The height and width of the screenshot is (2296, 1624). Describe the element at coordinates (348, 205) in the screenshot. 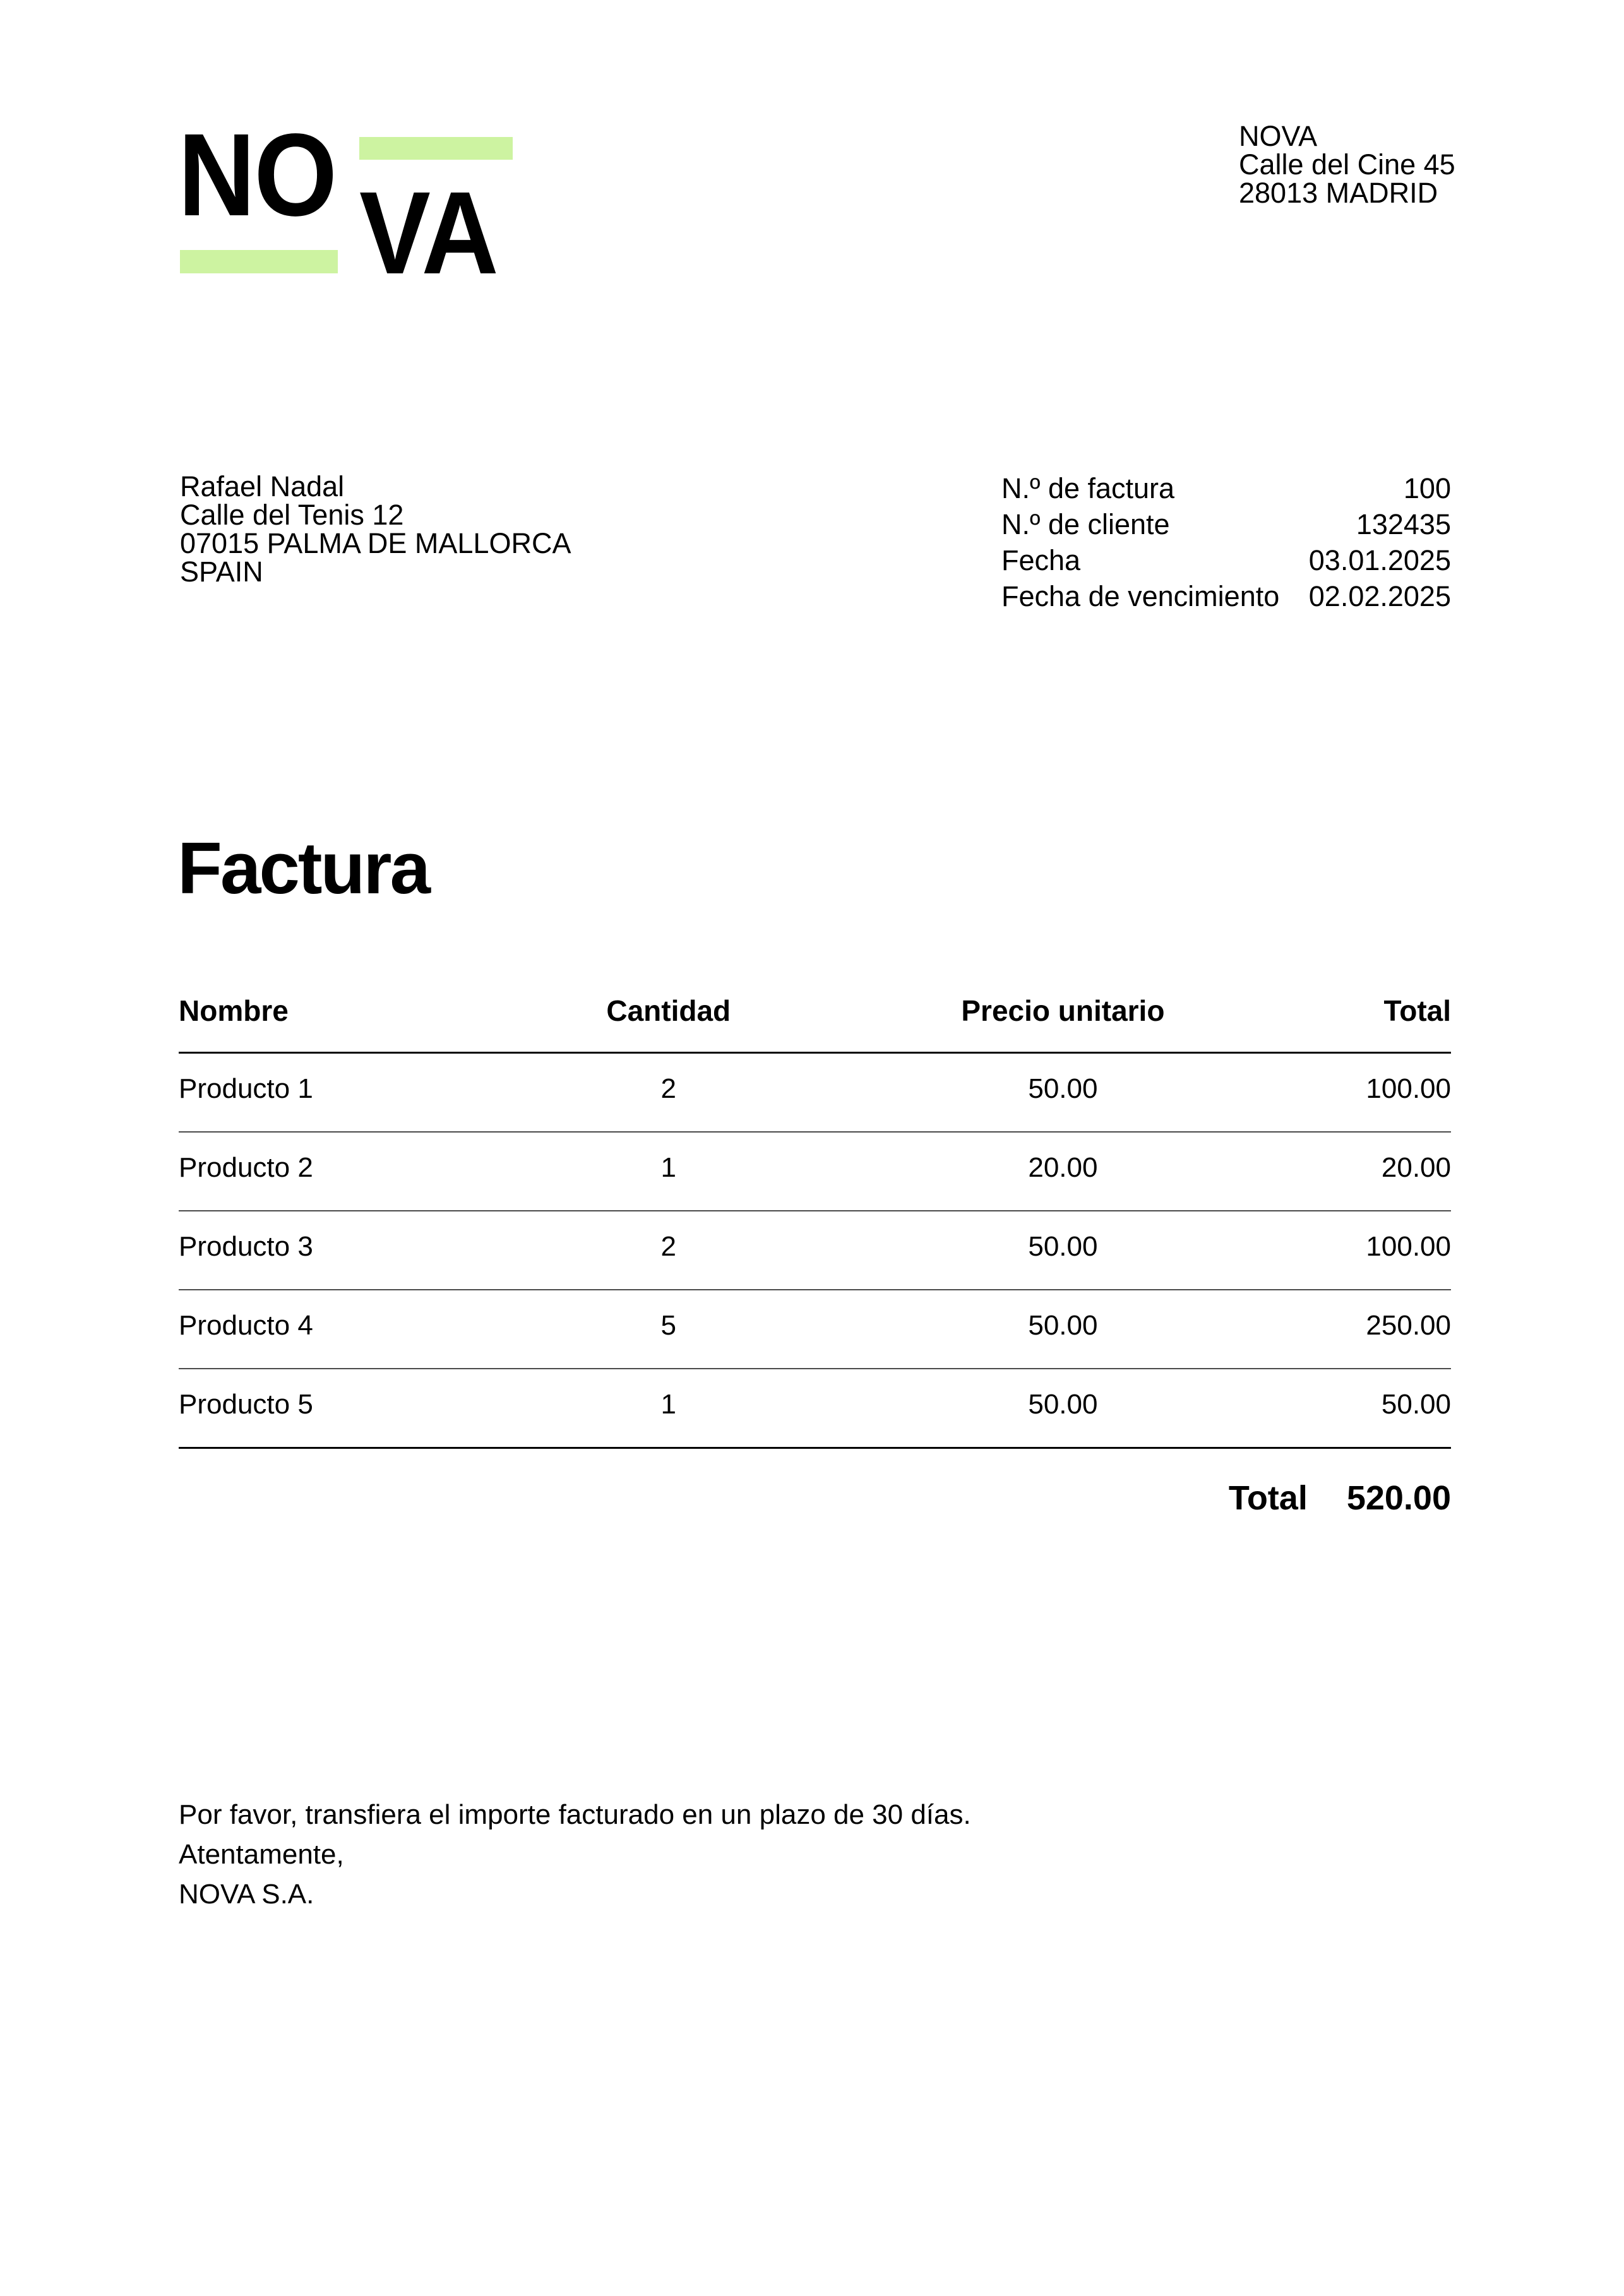

I see `nova-logo: NO VA` at that location.